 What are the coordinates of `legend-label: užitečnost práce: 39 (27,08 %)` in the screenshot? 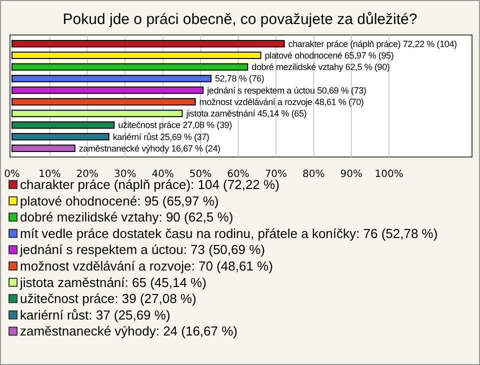 It's located at (108, 298).